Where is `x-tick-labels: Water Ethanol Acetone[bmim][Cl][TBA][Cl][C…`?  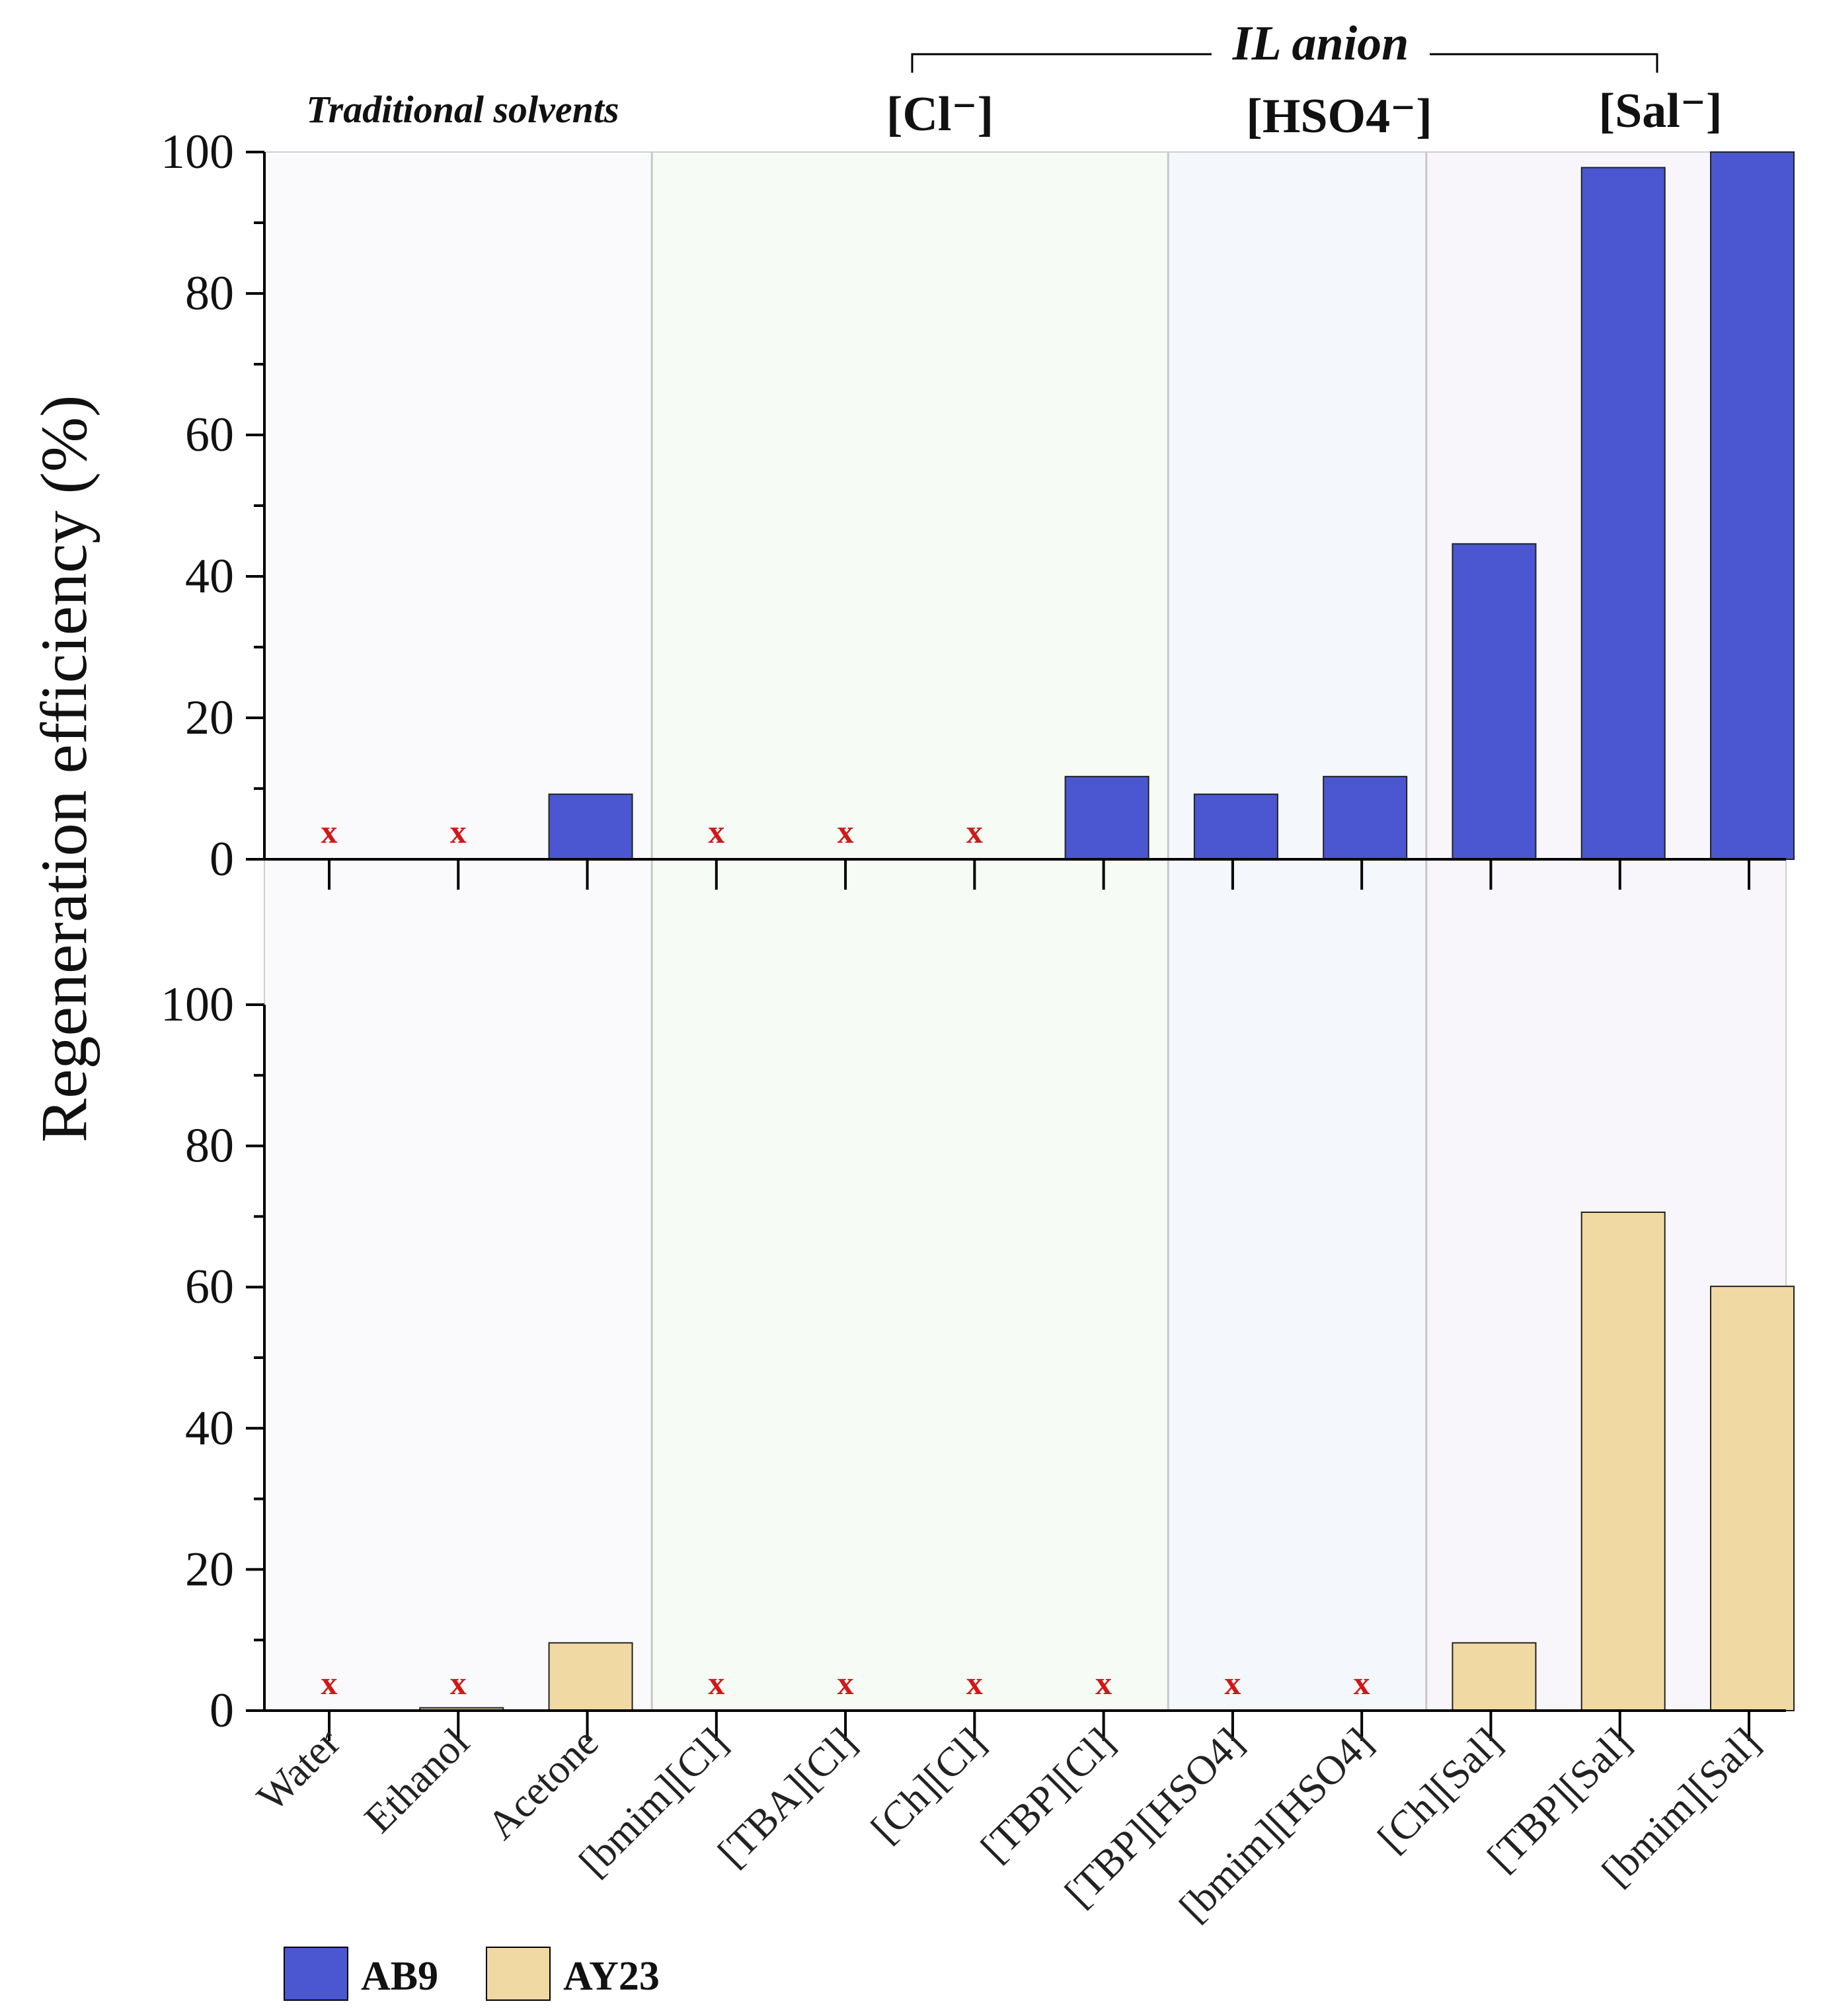 x-tick-labels: Water Ethanol Acetone[bmim][Cl][TBA][Cl][C… is located at coordinates (1009, 1825).